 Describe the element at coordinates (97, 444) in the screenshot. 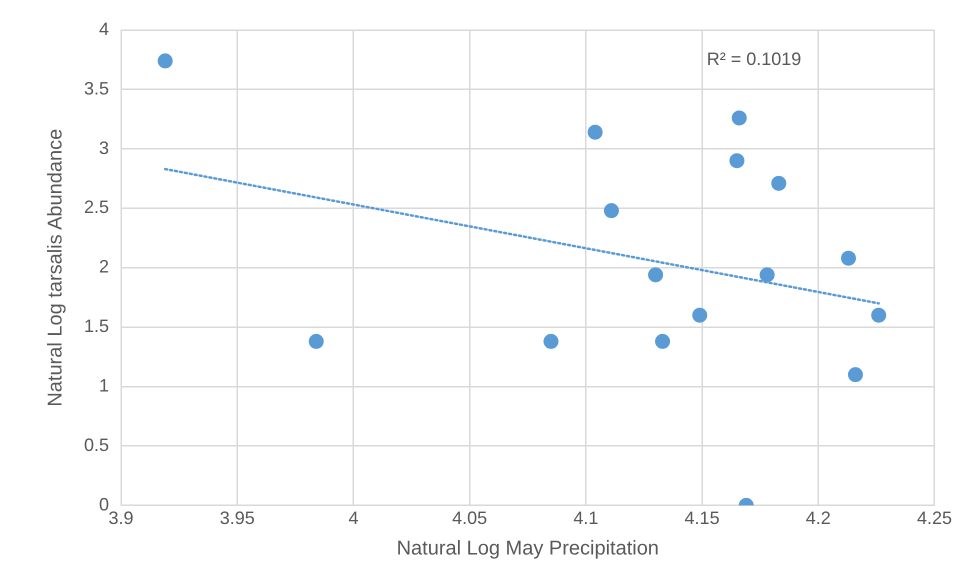

I see `y-tick-label: 0.5` at that location.